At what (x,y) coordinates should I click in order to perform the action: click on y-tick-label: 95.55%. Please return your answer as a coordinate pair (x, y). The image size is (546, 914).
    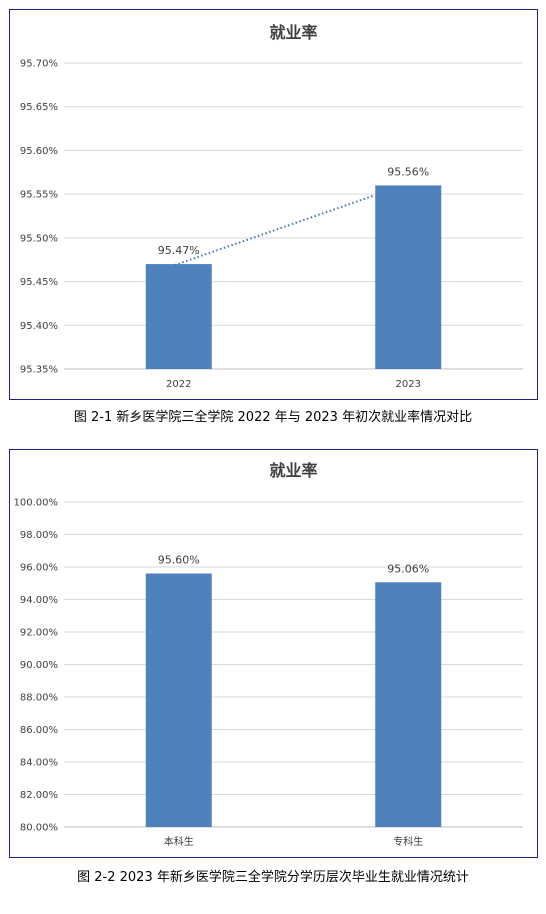
    Looking at the image, I should click on (39, 195).